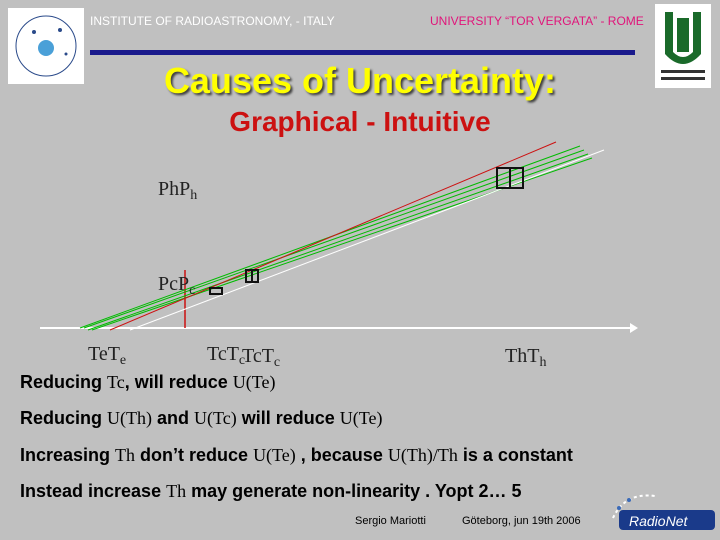 This screenshot has height=540, width=720. Describe the element at coordinates (148, 382) in the screenshot. I see `text-line-1: Reducing Tc, will reduce U(Te)` at that location.